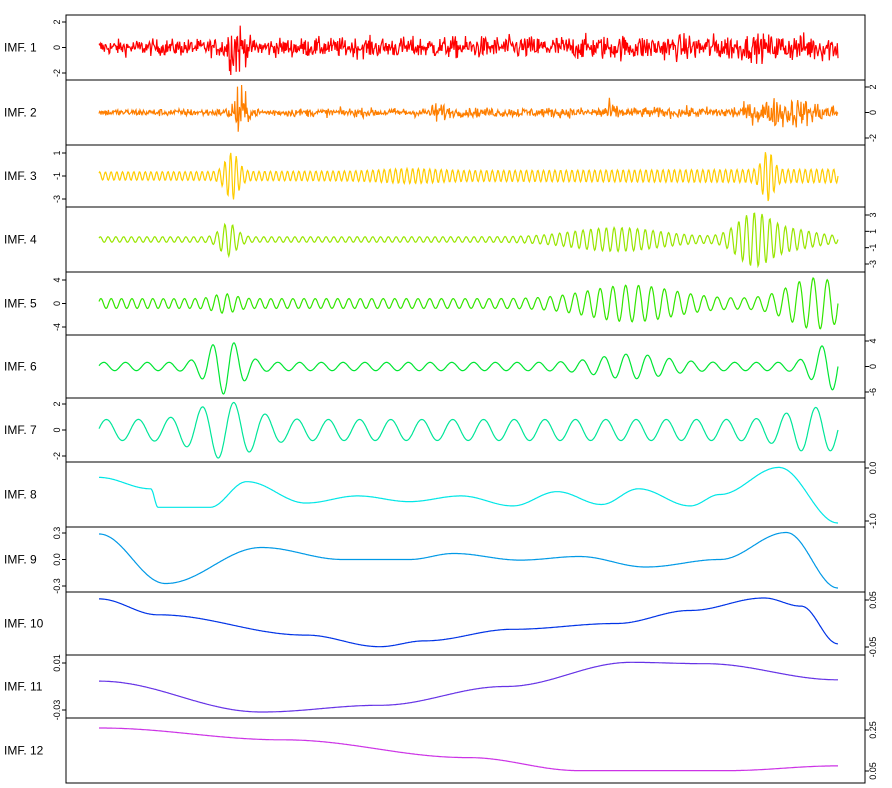 The width and height of the screenshot is (892, 788). I want to click on imf-panel-5: IMF. 5 4 0 -4, so click(434, 301).